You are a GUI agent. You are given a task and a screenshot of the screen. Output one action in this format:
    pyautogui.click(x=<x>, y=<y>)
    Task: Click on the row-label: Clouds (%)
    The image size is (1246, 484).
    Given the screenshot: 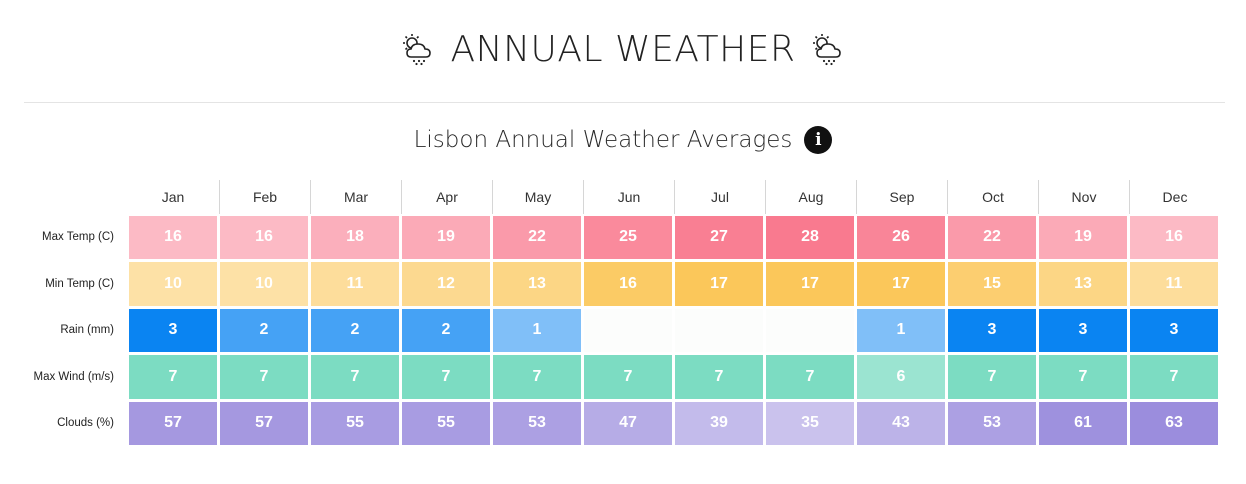 What is the action you would take?
    pyautogui.click(x=85, y=423)
    